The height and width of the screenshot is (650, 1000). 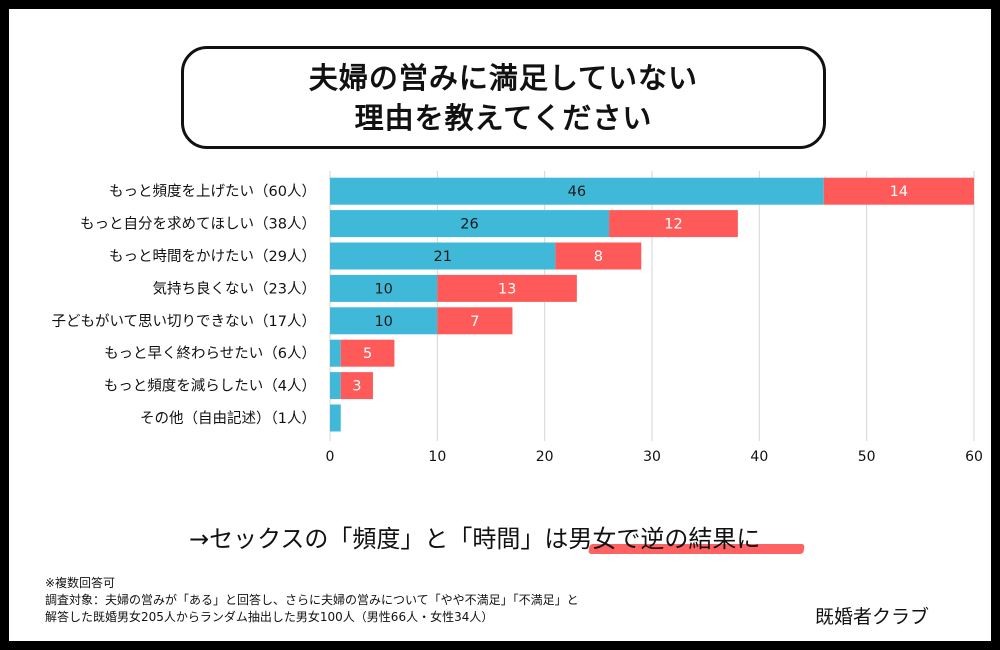 What do you see at coordinates (503, 77) in the screenshot?
I see `title-line-1: 夫婦の営みに満足していない` at bounding box center [503, 77].